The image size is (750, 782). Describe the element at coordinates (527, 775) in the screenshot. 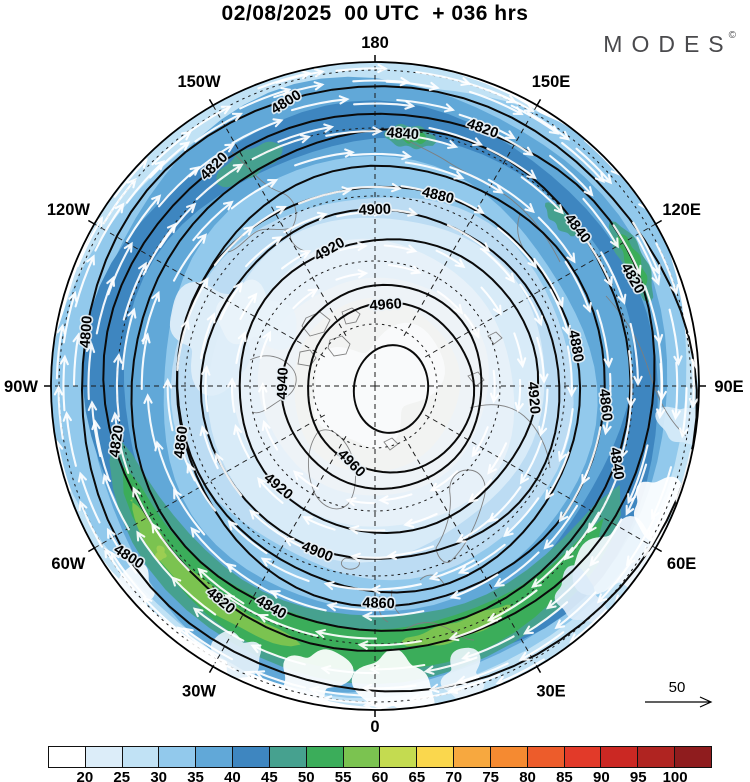

I see `colorbar-tick-80: 80` at that location.